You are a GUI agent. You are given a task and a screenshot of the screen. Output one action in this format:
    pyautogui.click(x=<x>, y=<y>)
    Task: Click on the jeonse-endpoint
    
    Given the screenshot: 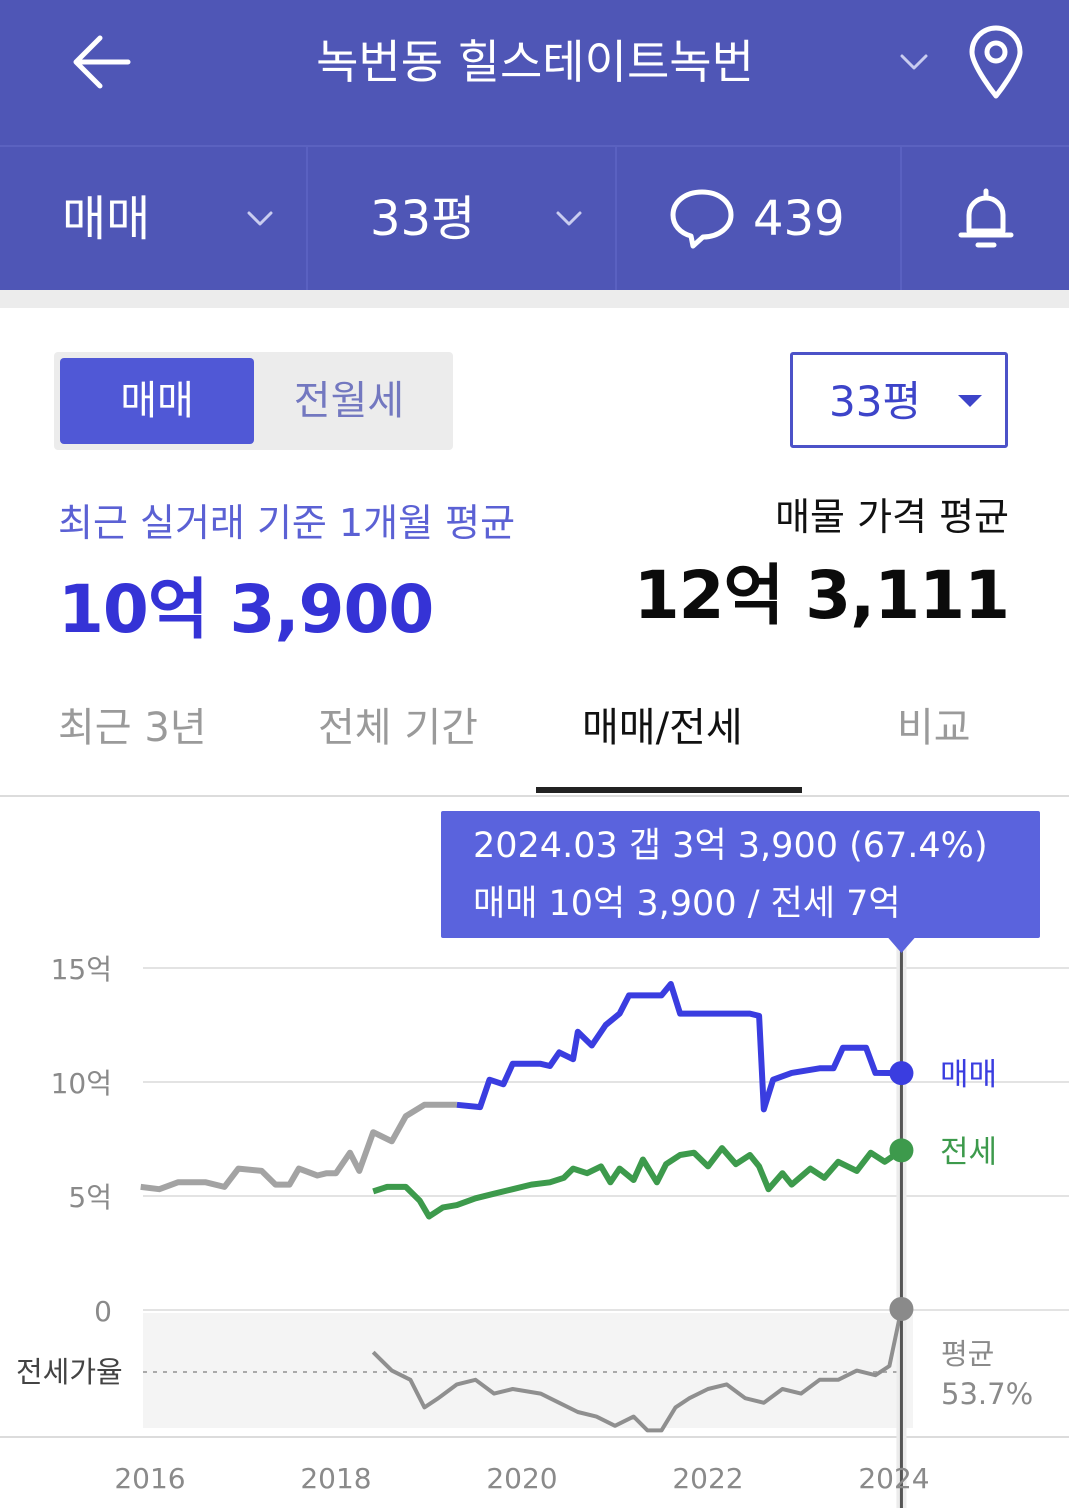 What is the action you would take?
    pyautogui.click(x=901, y=1150)
    